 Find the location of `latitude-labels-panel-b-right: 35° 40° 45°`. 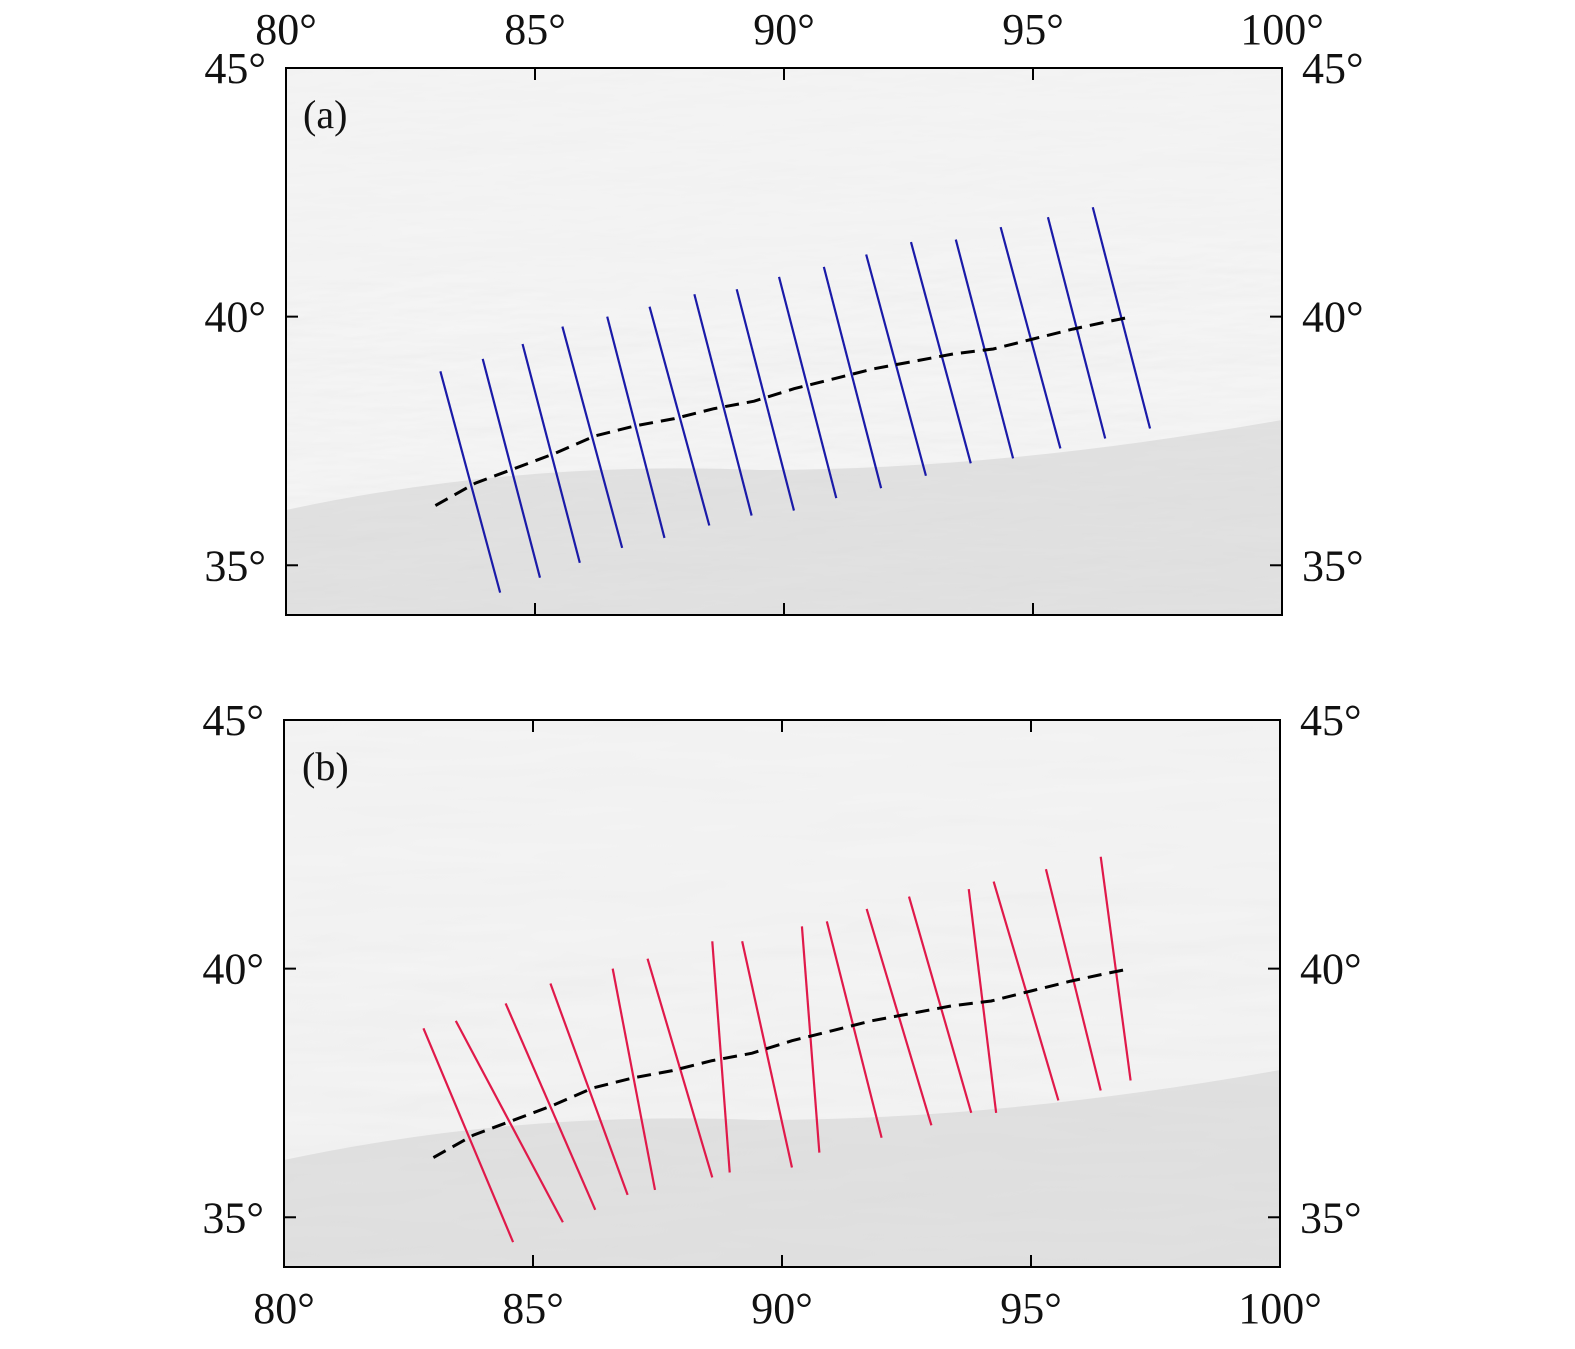

latitude-labels-panel-b-right: 35° 40° 45° is located at coordinates (1331, 969).